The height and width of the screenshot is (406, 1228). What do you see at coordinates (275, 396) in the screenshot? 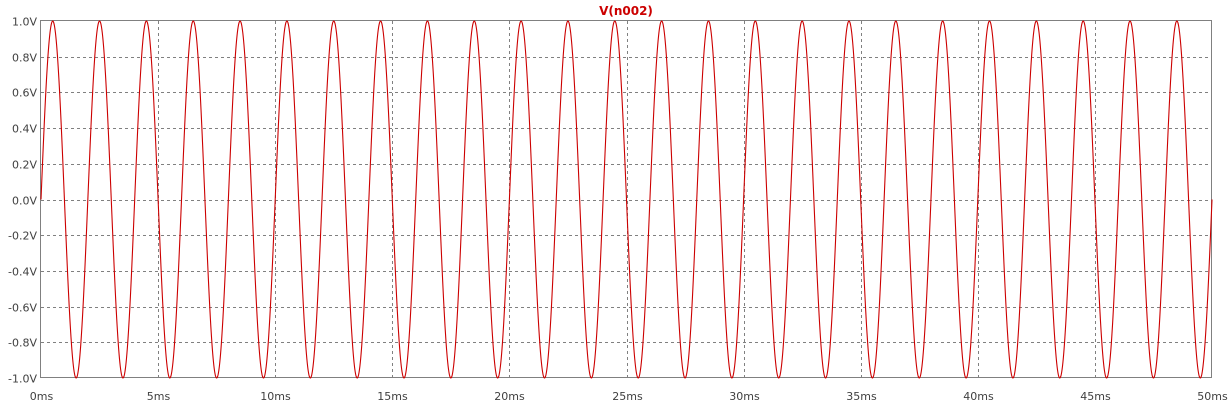
I see `x-tick-label: 10ms` at bounding box center [275, 396].